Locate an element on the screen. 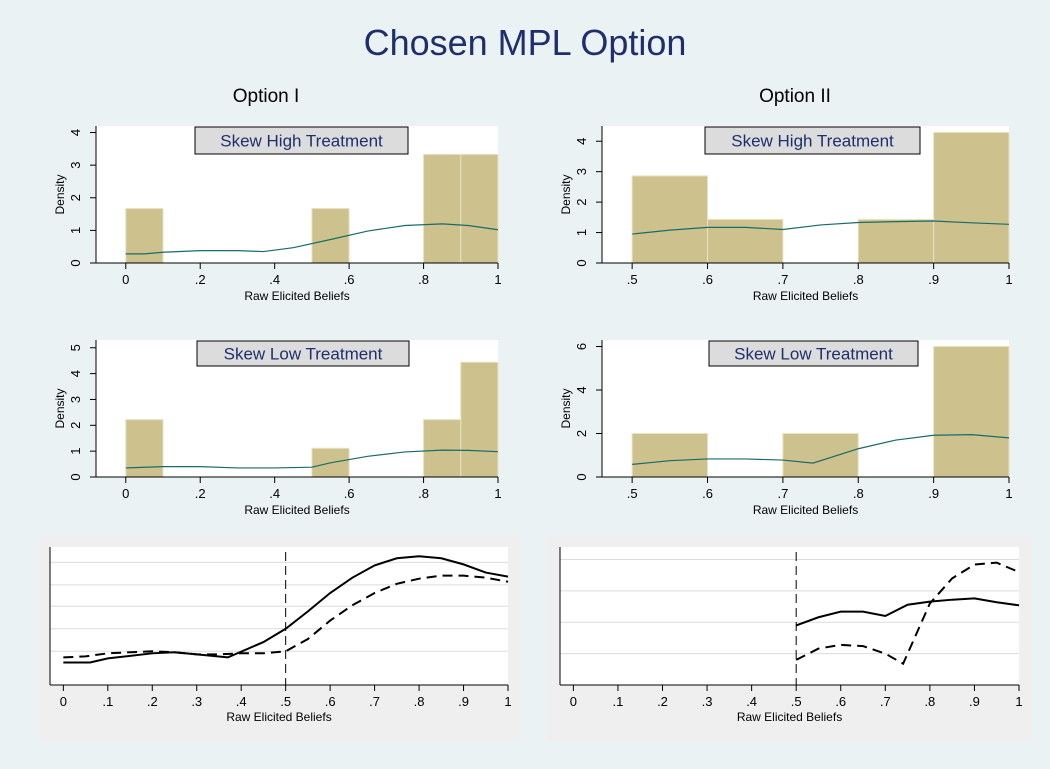  y-tick-label: 6 is located at coordinates (581, 346).